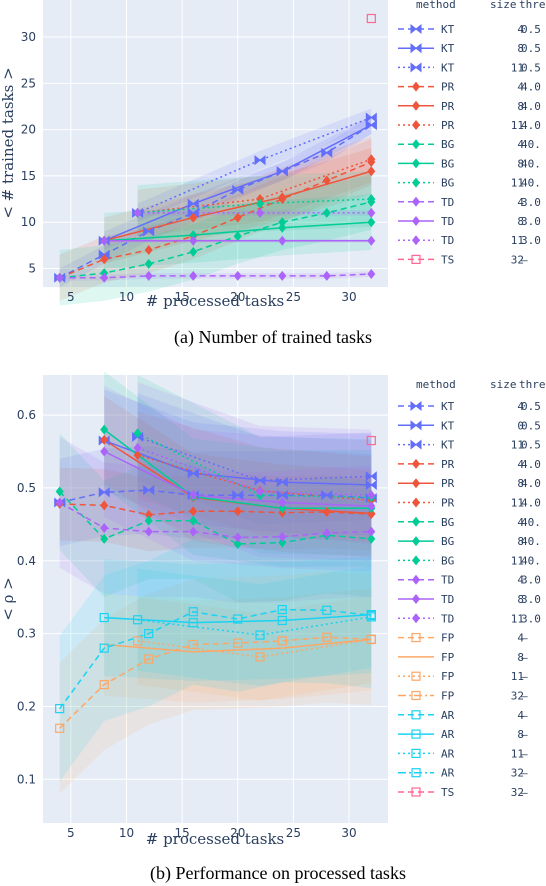 The width and height of the screenshot is (546, 886). What do you see at coordinates (8, 142) in the screenshot?
I see `chart-a-y-axis-label: < # trained tasks >` at bounding box center [8, 142].